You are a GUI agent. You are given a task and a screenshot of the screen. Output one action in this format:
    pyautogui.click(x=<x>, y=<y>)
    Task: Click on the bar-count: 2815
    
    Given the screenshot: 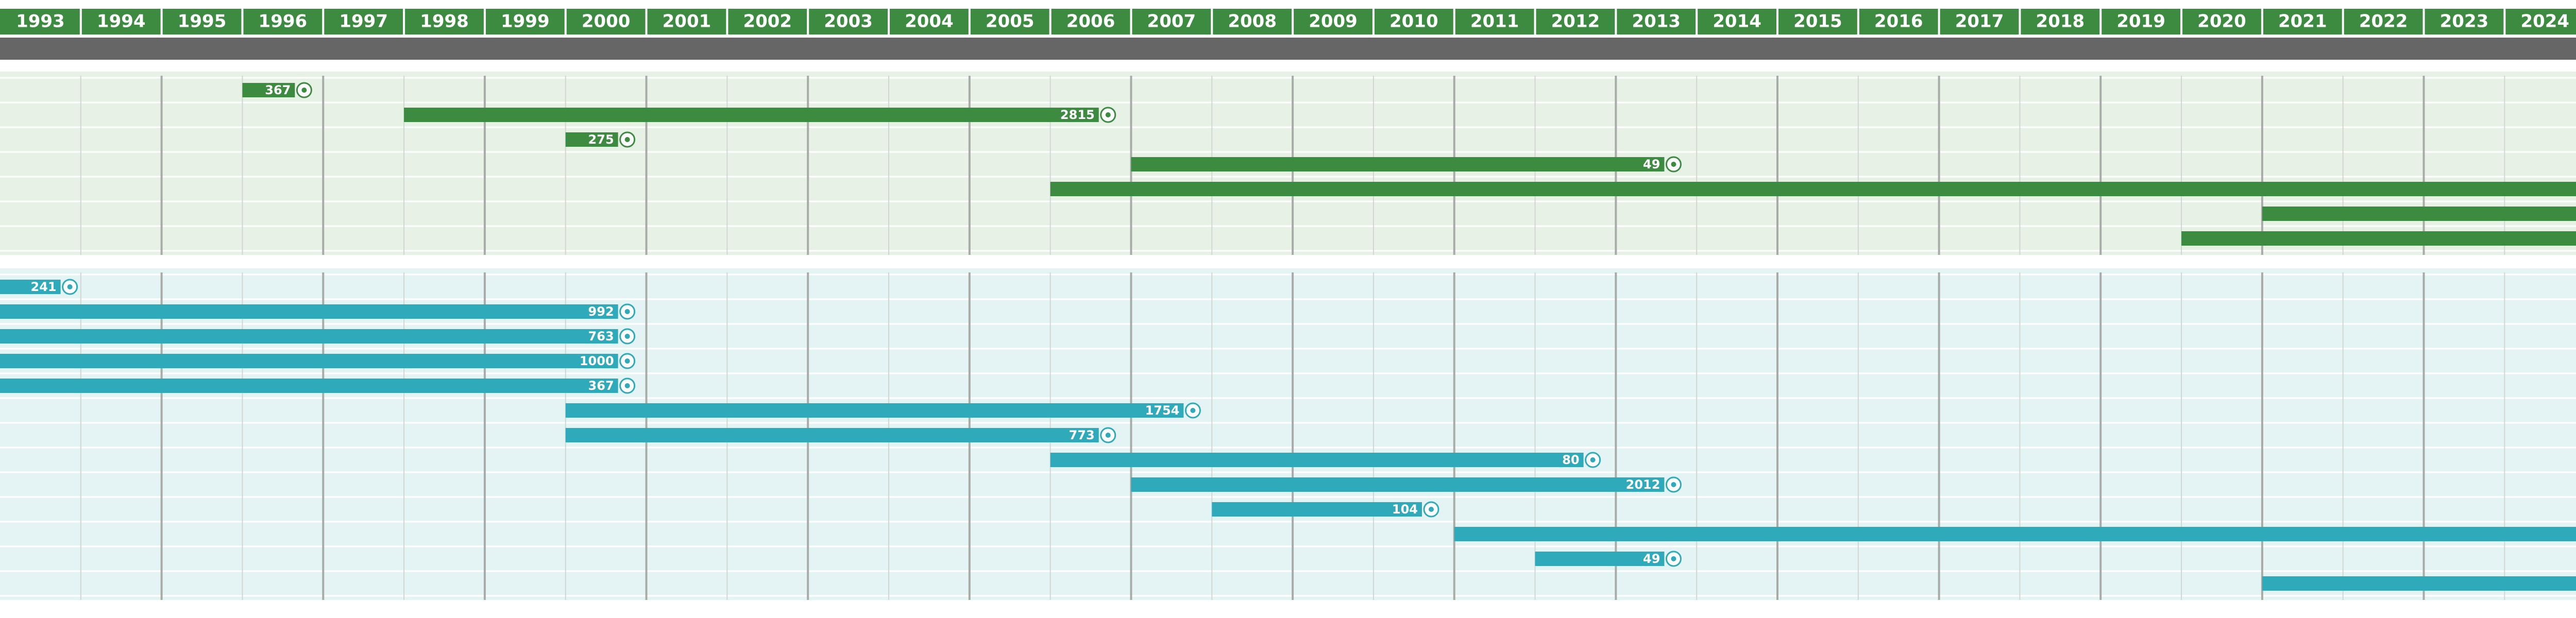 What is the action you would take?
    pyautogui.click(x=1077, y=115)
    